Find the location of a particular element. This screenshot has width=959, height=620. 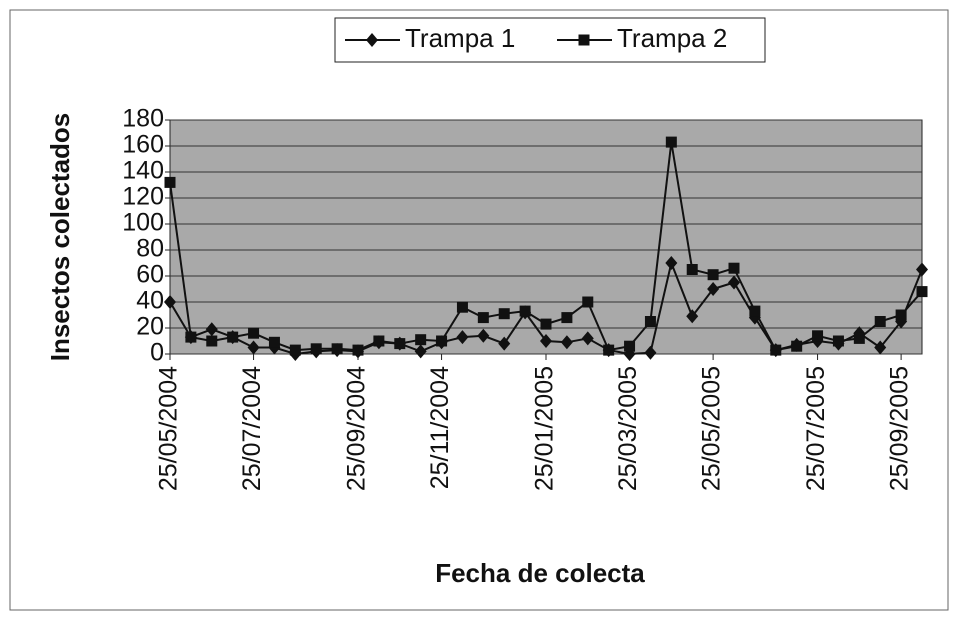

x-tick-label: 25/09/2004 is located at coordinates (357, 428).